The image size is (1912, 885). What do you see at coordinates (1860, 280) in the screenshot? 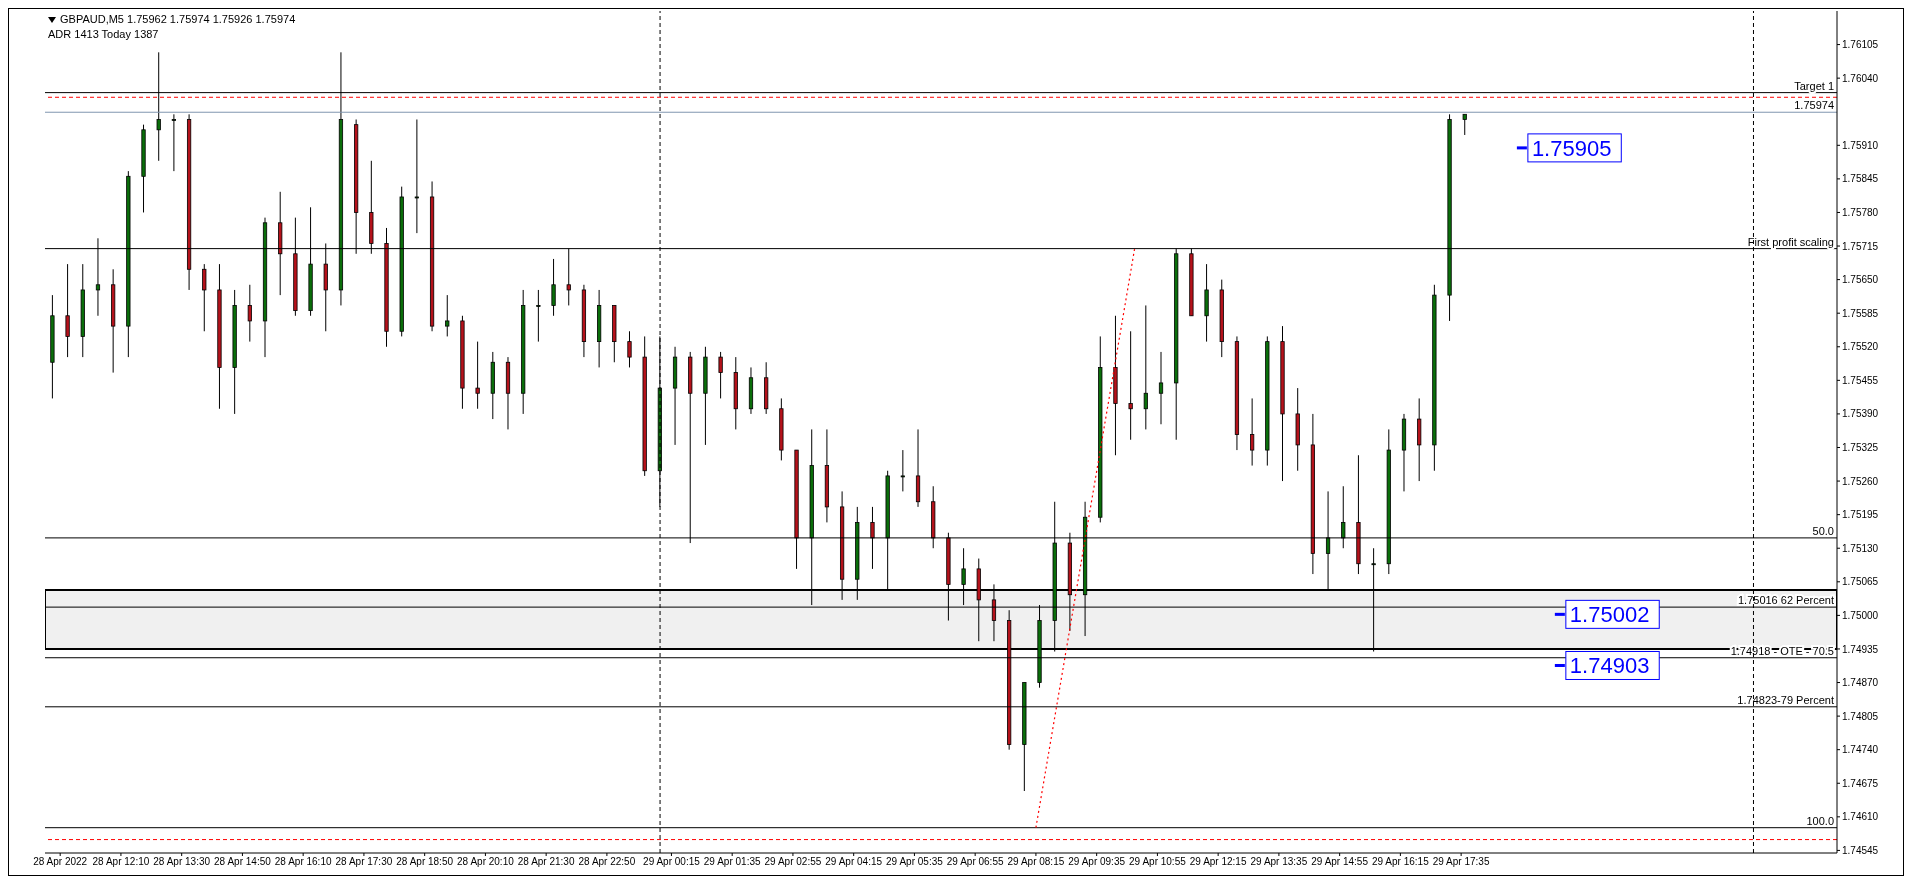
I see `y-tick-label: 1.75650` at bounding box center [1860, 280].